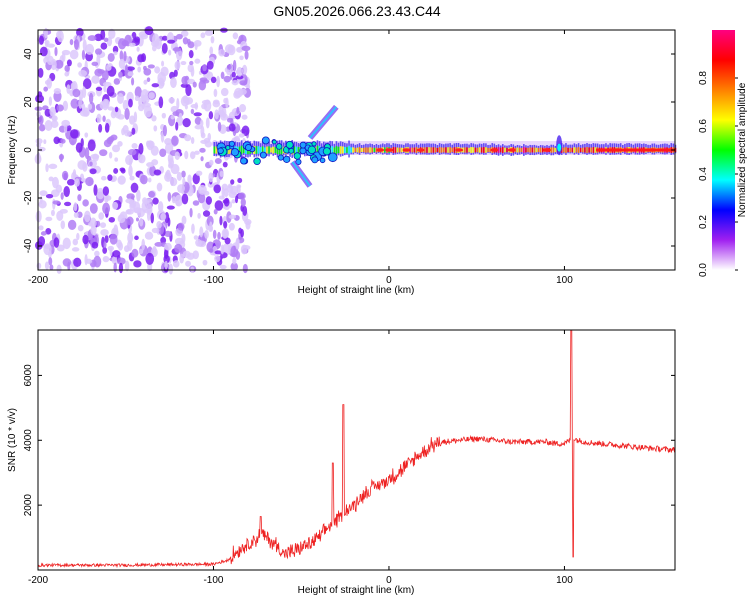  Describe the element at coordinates (703, 222) in the screenshot. I see `colorbar-tick-label: 0.2` at that location.